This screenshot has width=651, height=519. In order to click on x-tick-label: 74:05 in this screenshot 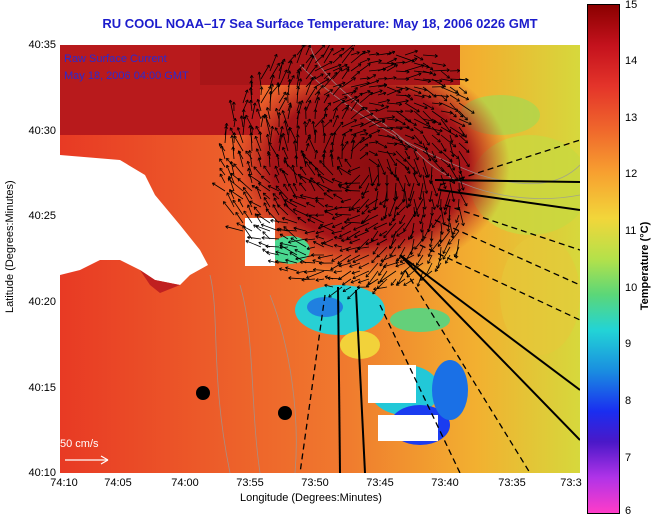, I will do `click(118, 483)`.